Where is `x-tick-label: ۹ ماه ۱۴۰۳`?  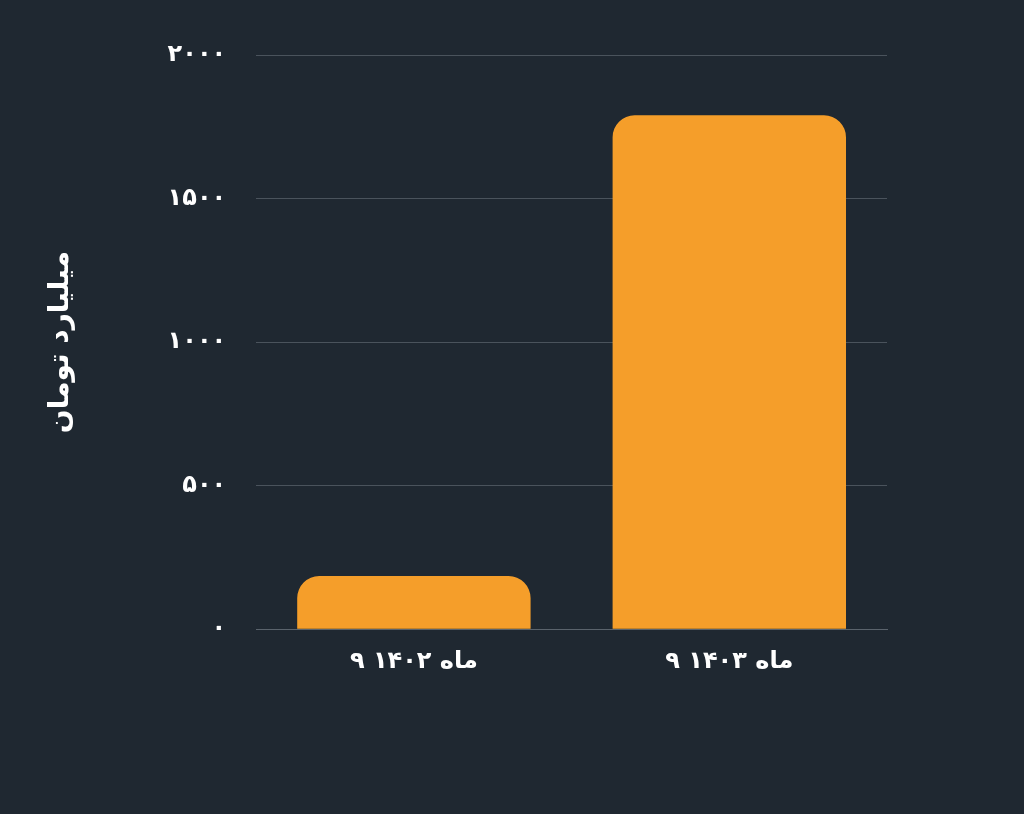
x-tick-label: ۹ ماه ۱۴۰۳ is located at coordinates (729, 659).